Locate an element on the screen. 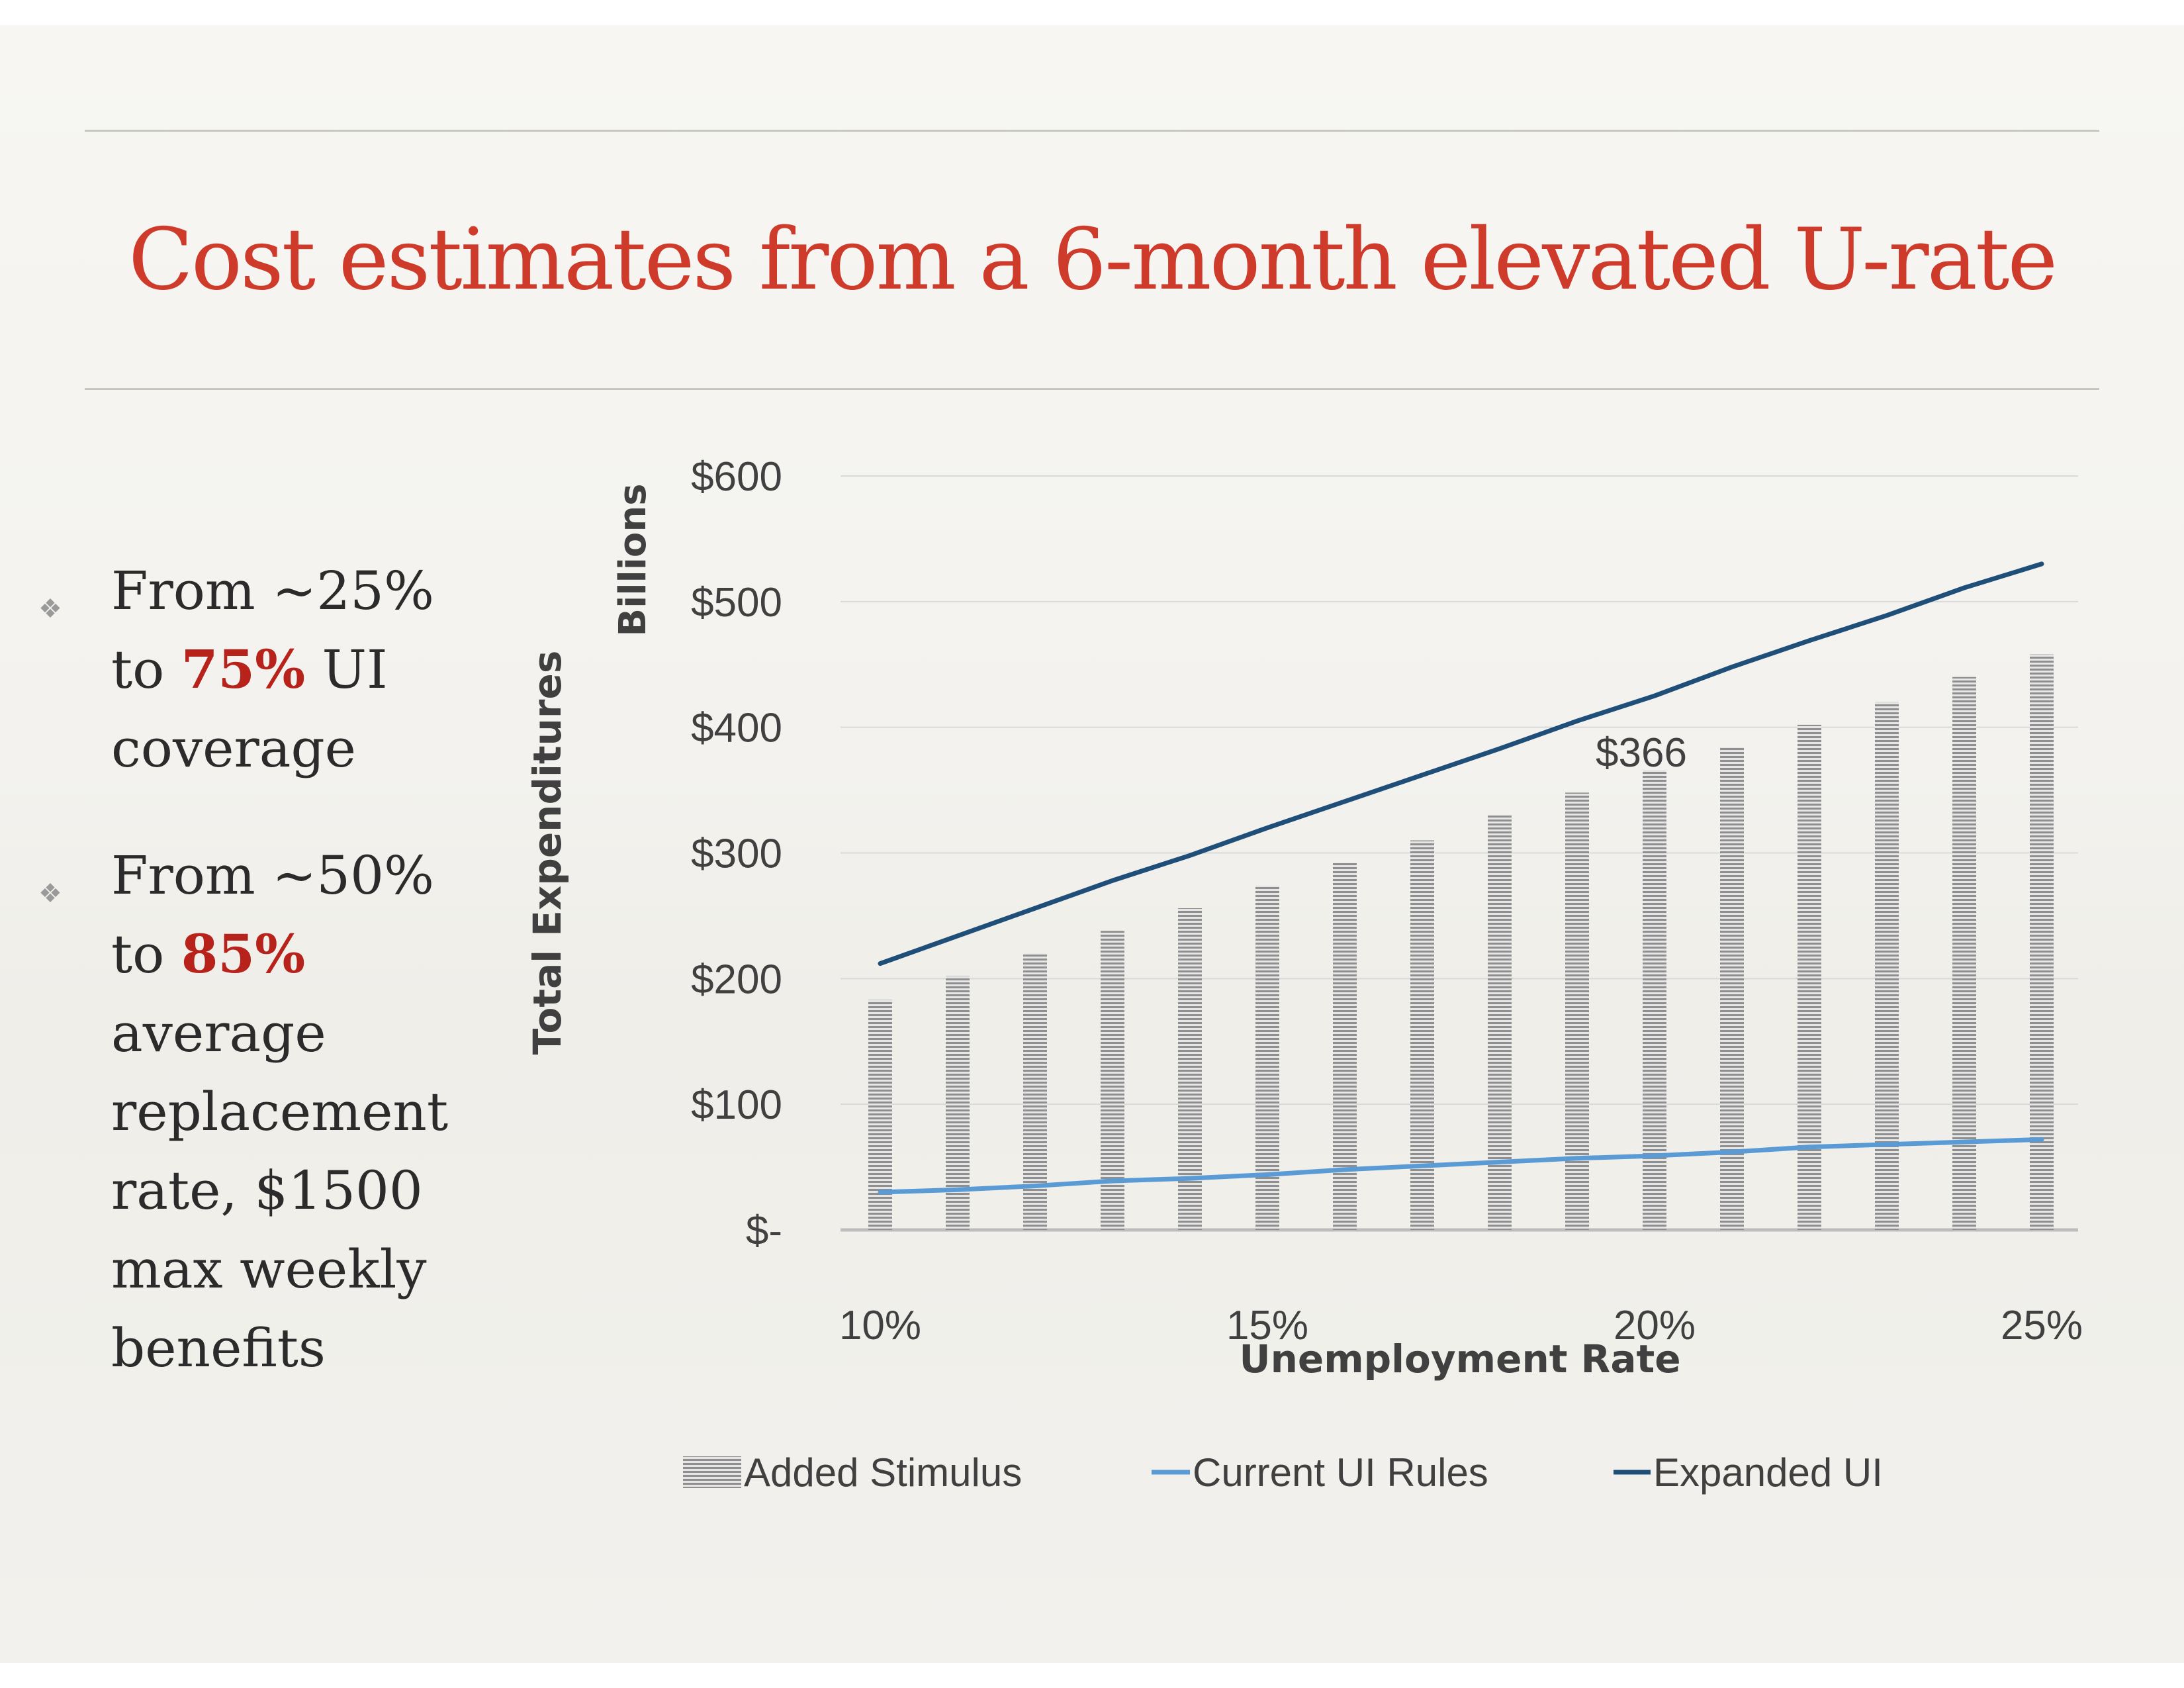 Image resolution: width=2184 pixels, height=1688 pixels. y-tick-label: $500 is located at coordinates (736, 603).